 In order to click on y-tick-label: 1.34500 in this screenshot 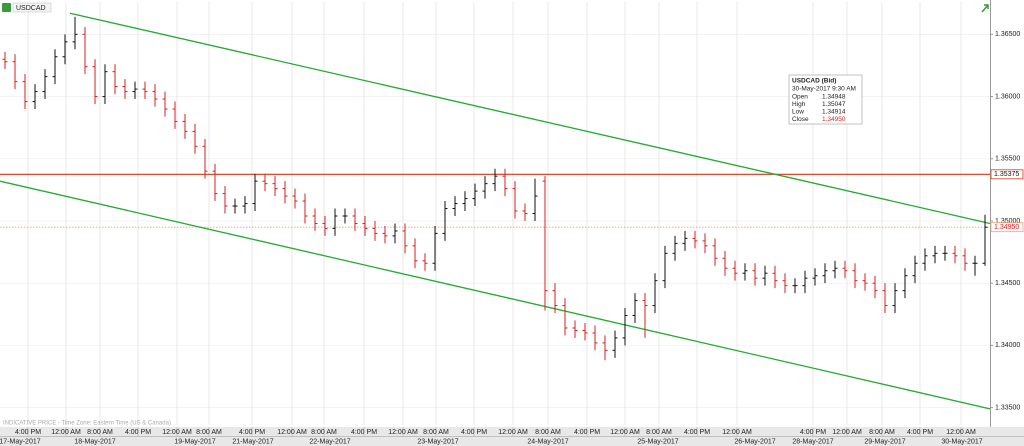, I will do `click(1007, 283)`.